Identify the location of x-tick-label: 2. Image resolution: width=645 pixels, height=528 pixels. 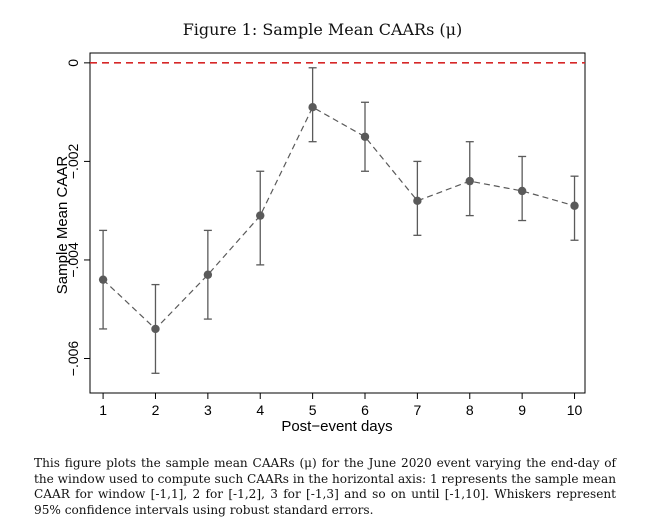
(156, 410).